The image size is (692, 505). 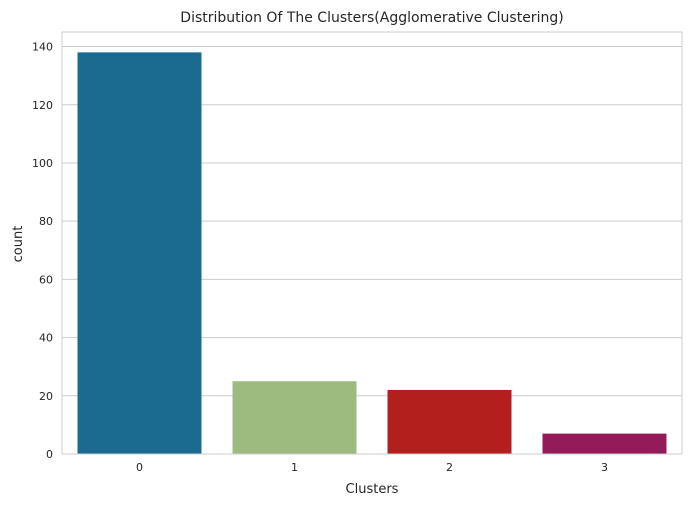 I want to click on x-tick-label: 0, so click(x=139, y=467).